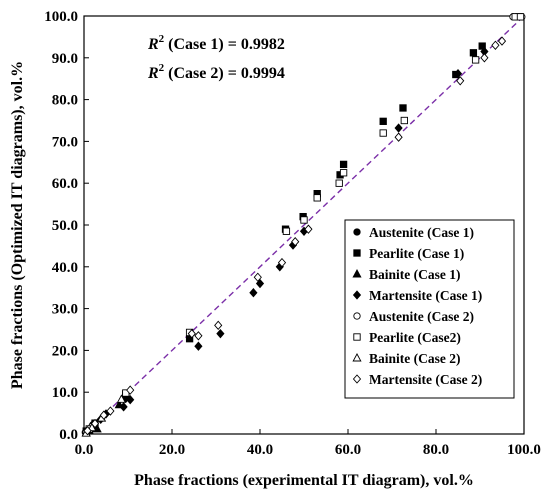 The width and height of the screenshot is (550, 497). I want to click on x-tick-label: 40.0, so click(260, 450).